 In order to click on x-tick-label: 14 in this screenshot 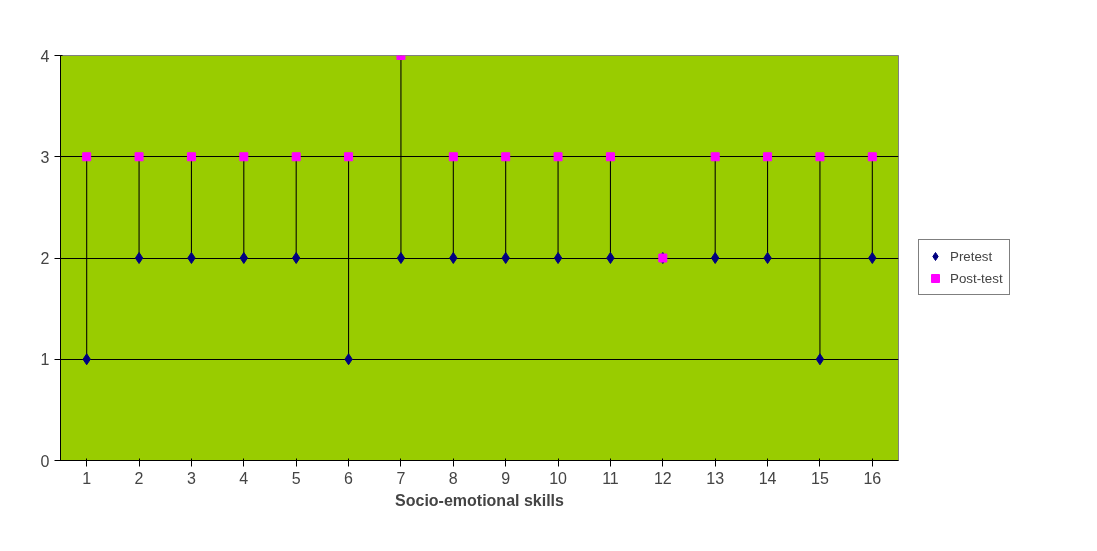, I will do `click(767, 478)`.